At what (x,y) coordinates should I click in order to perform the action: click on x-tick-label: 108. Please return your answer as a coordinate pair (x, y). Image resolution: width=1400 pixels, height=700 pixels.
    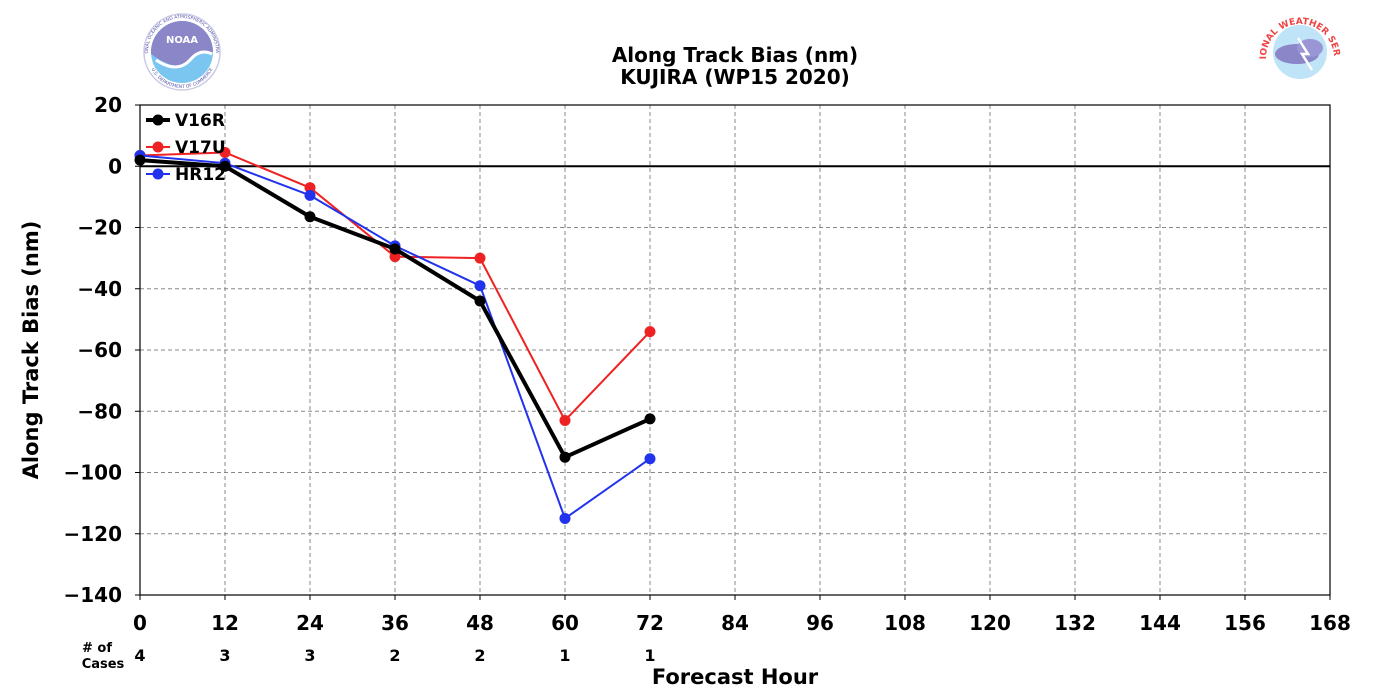
    Looking at the image, I should click on (905, 623).